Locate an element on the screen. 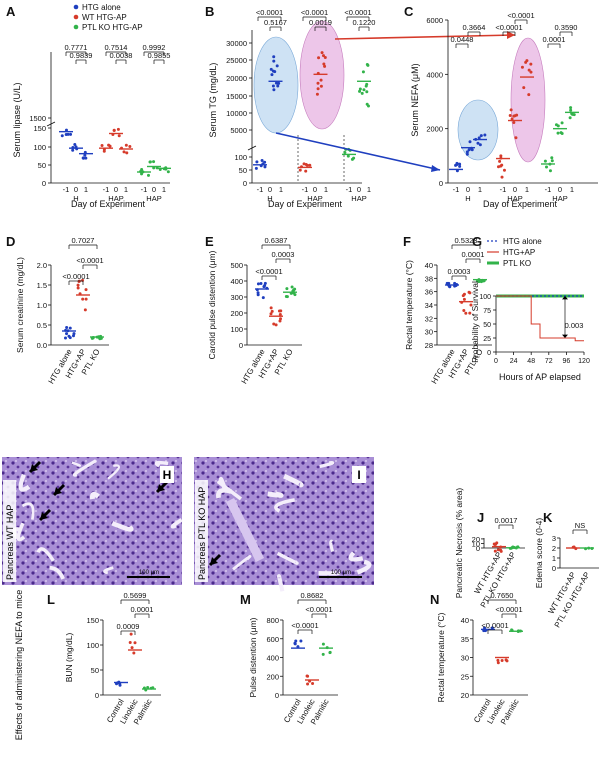 Image resolution: width=600 pixels, height=783 pixels. pvalue-bracket-label: 0.7650 is located at coordinates (502, 595).